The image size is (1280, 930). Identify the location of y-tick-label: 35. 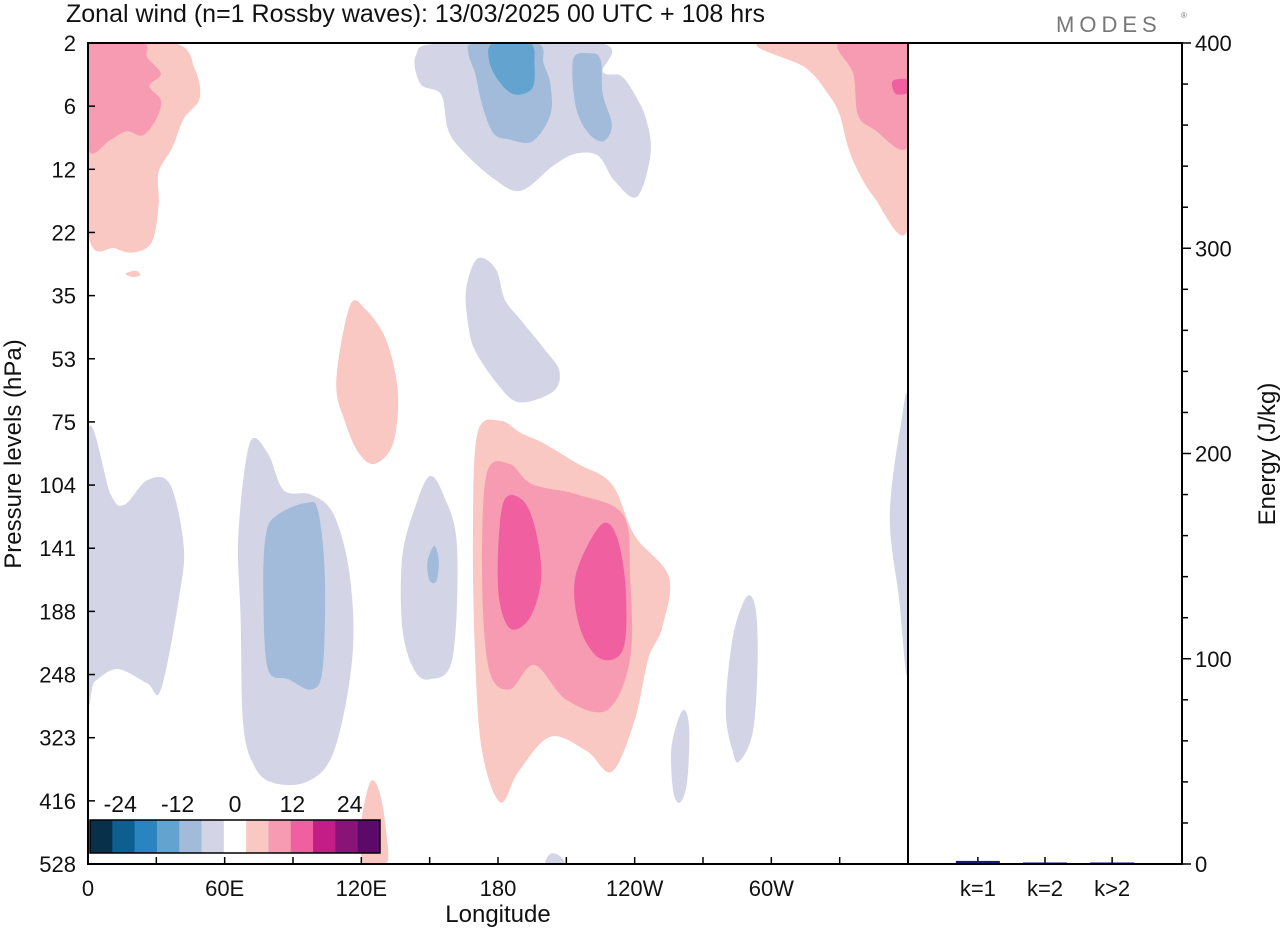
(64, 296).